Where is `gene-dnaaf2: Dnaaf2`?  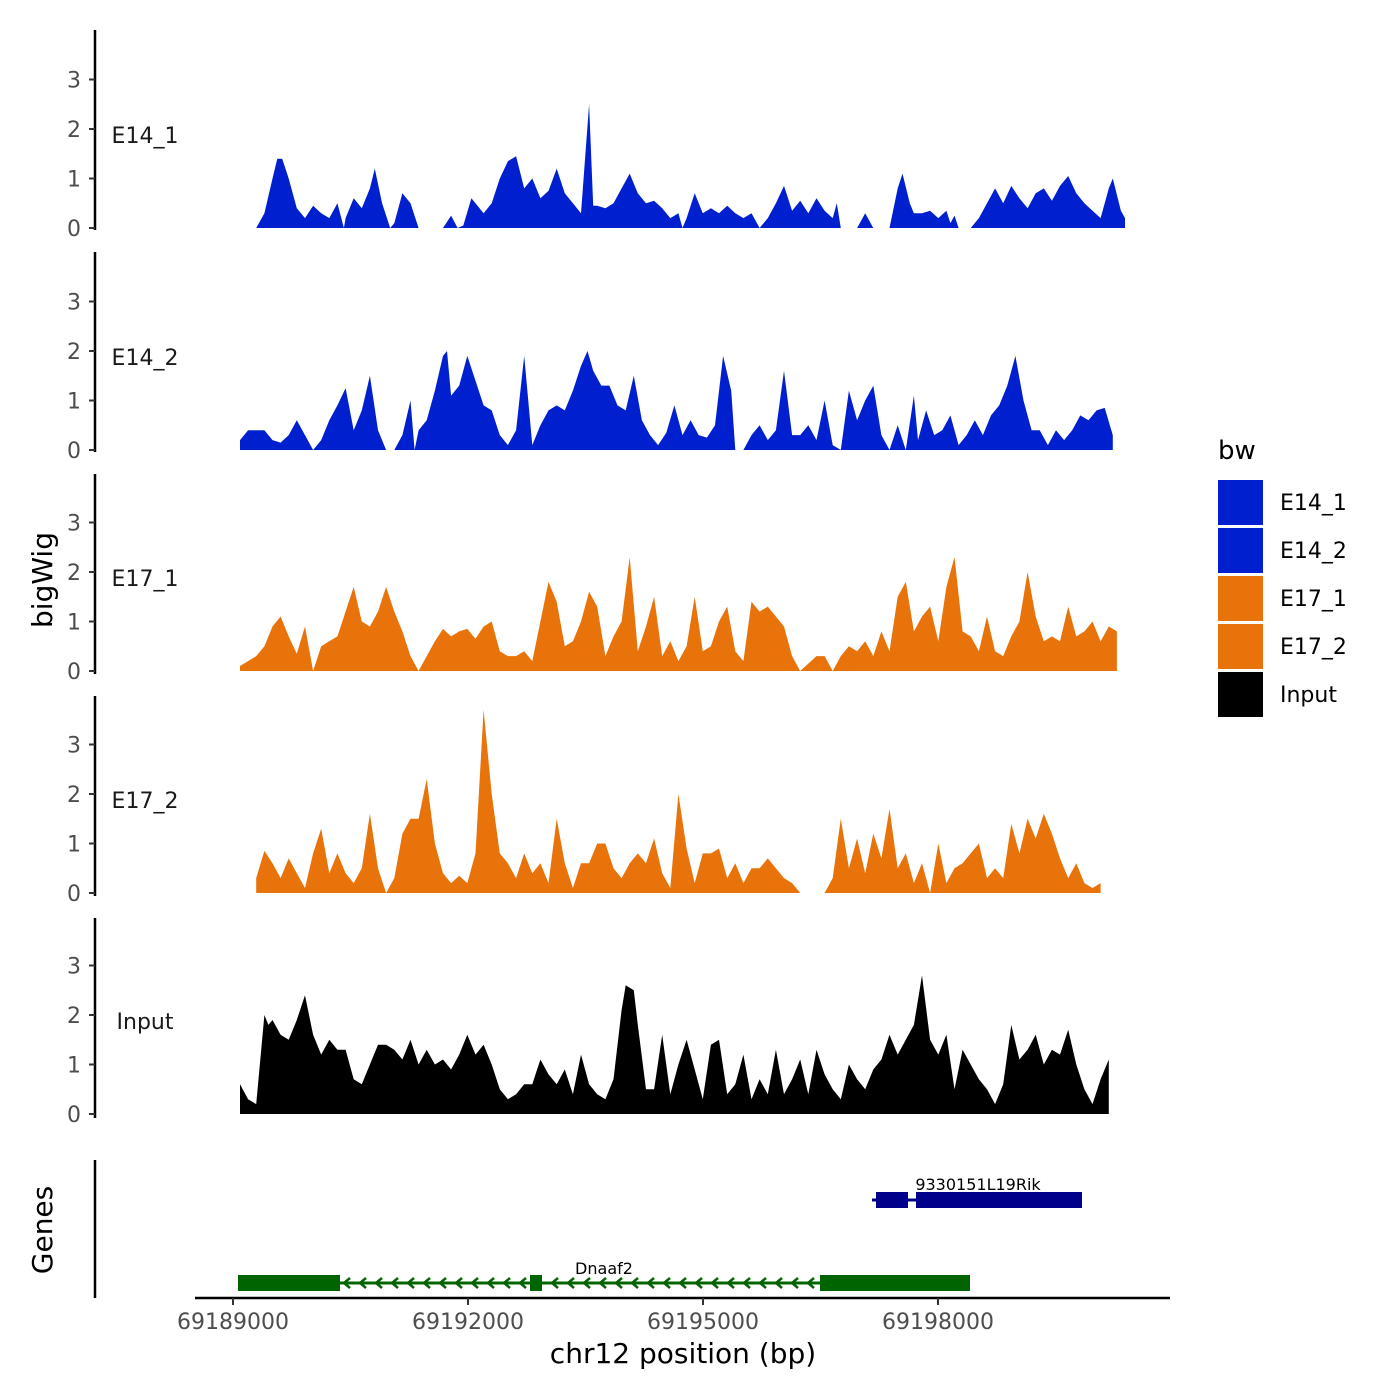 gene-dnaaf2: Dnaaf2 is located at coordinates (604, 1275).